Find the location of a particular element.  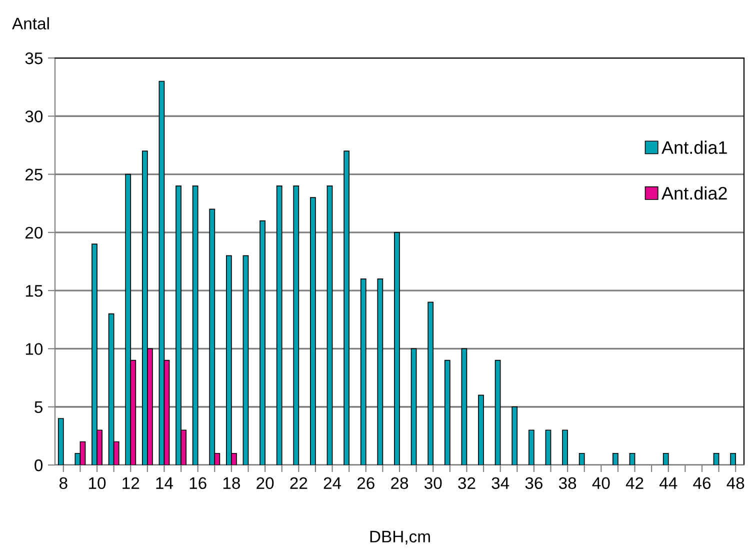

y-tick-label: 30 is located at coordinates (34, 116).